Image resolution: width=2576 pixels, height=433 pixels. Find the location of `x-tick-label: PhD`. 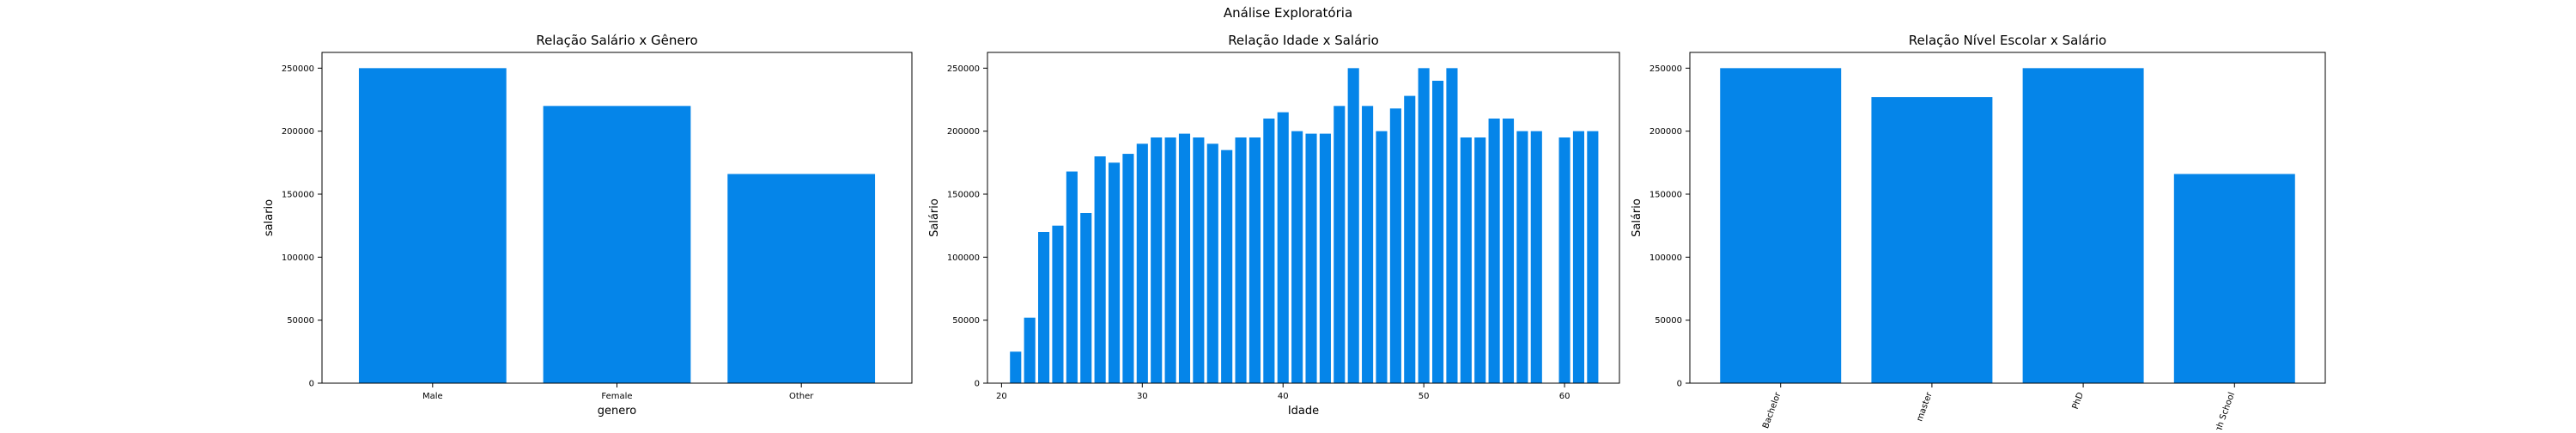

x-tick-label: PhD is located at coordinates (2078, 401).